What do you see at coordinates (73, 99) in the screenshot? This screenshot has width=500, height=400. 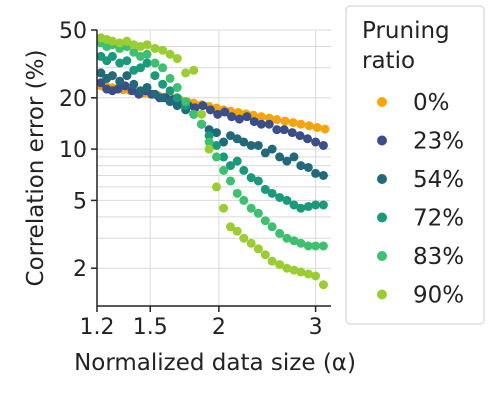 I see `y-tick-label: 20` at bounding box center [73, 99].